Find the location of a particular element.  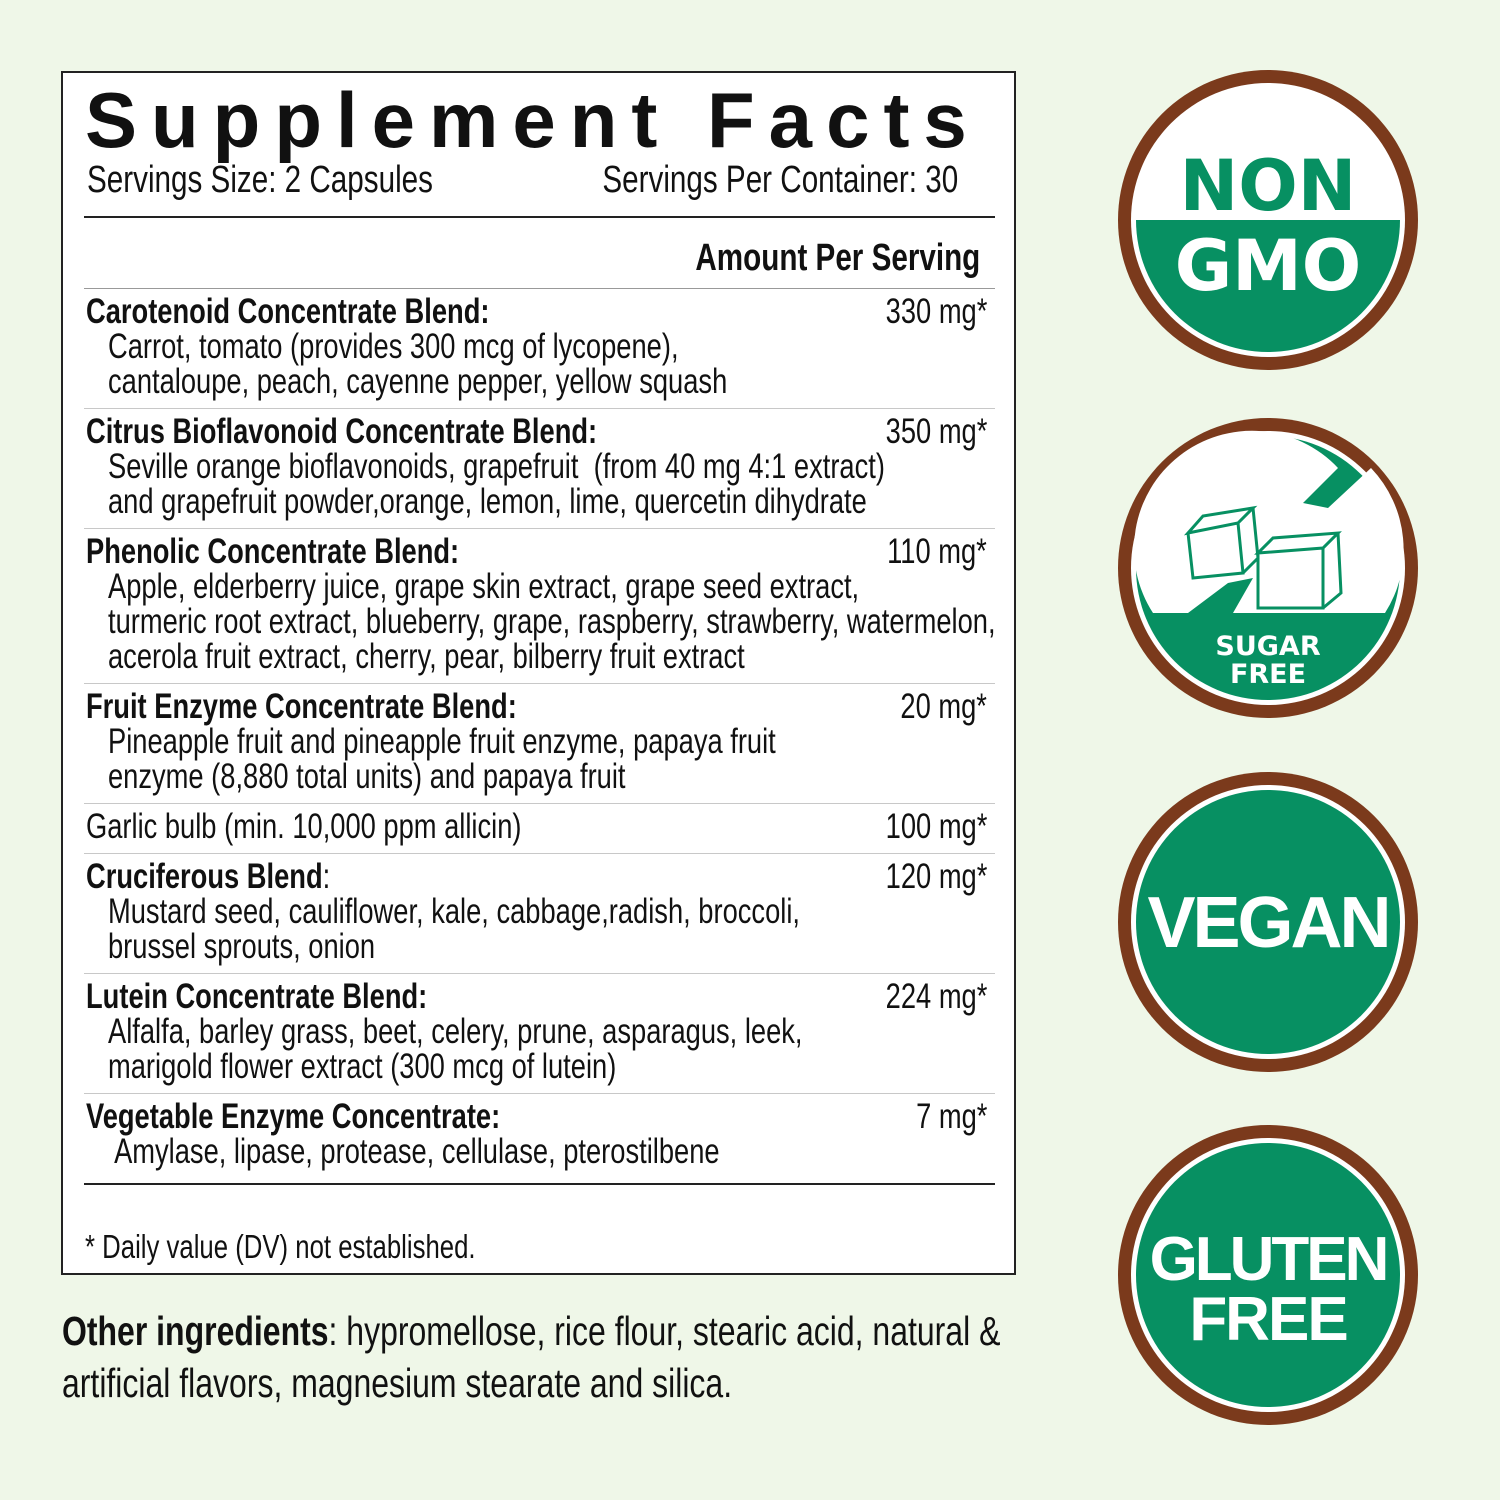

ingredient-name: Garlic bulb (min. 10,000 ppm allicin) is located at coordinates (304, 826).